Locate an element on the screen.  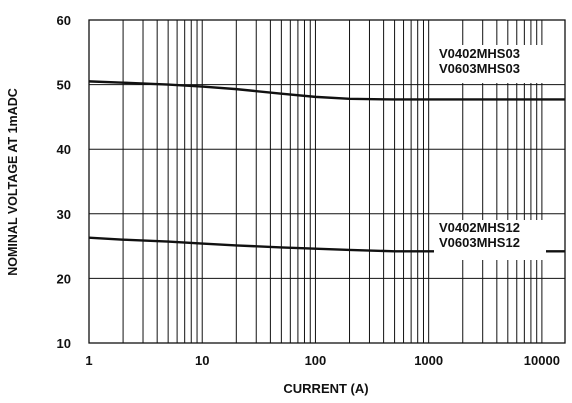
series-label: V0402MHS03 is located at coordinates (479, 53).